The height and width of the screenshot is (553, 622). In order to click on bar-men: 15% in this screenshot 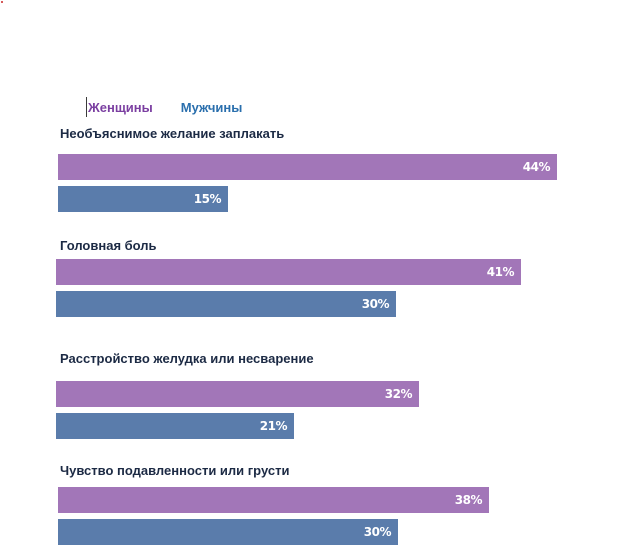, I will do `click(143, 199)`.